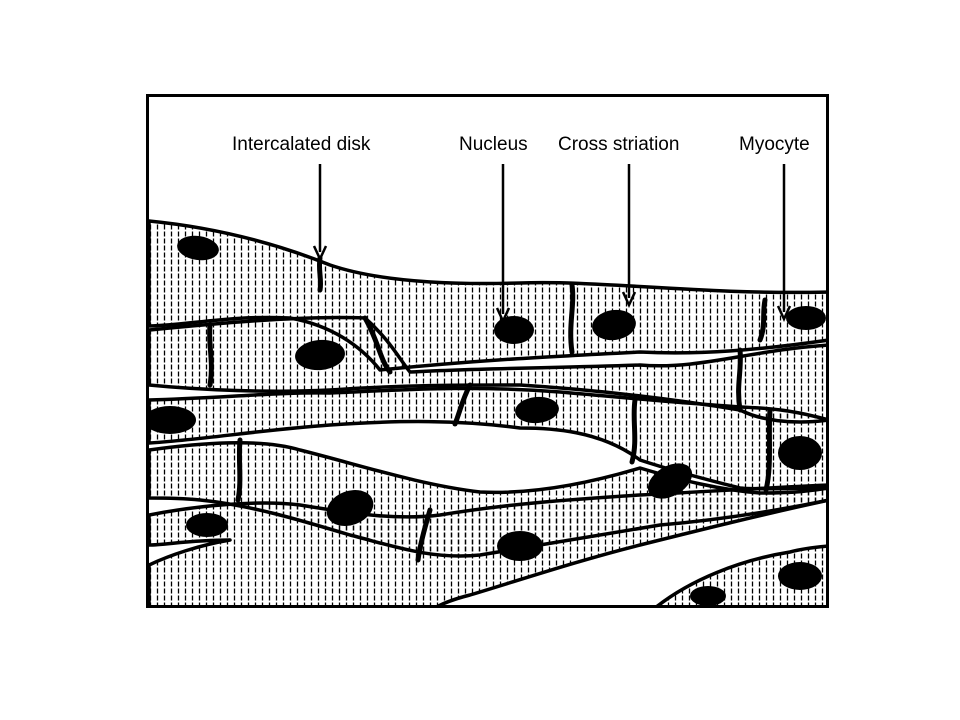  What do you see at coordinates (301, 144) in the screenshot?
I see `label-intercalated-disk: Intercalated disk` at bounding box center [301, 144].